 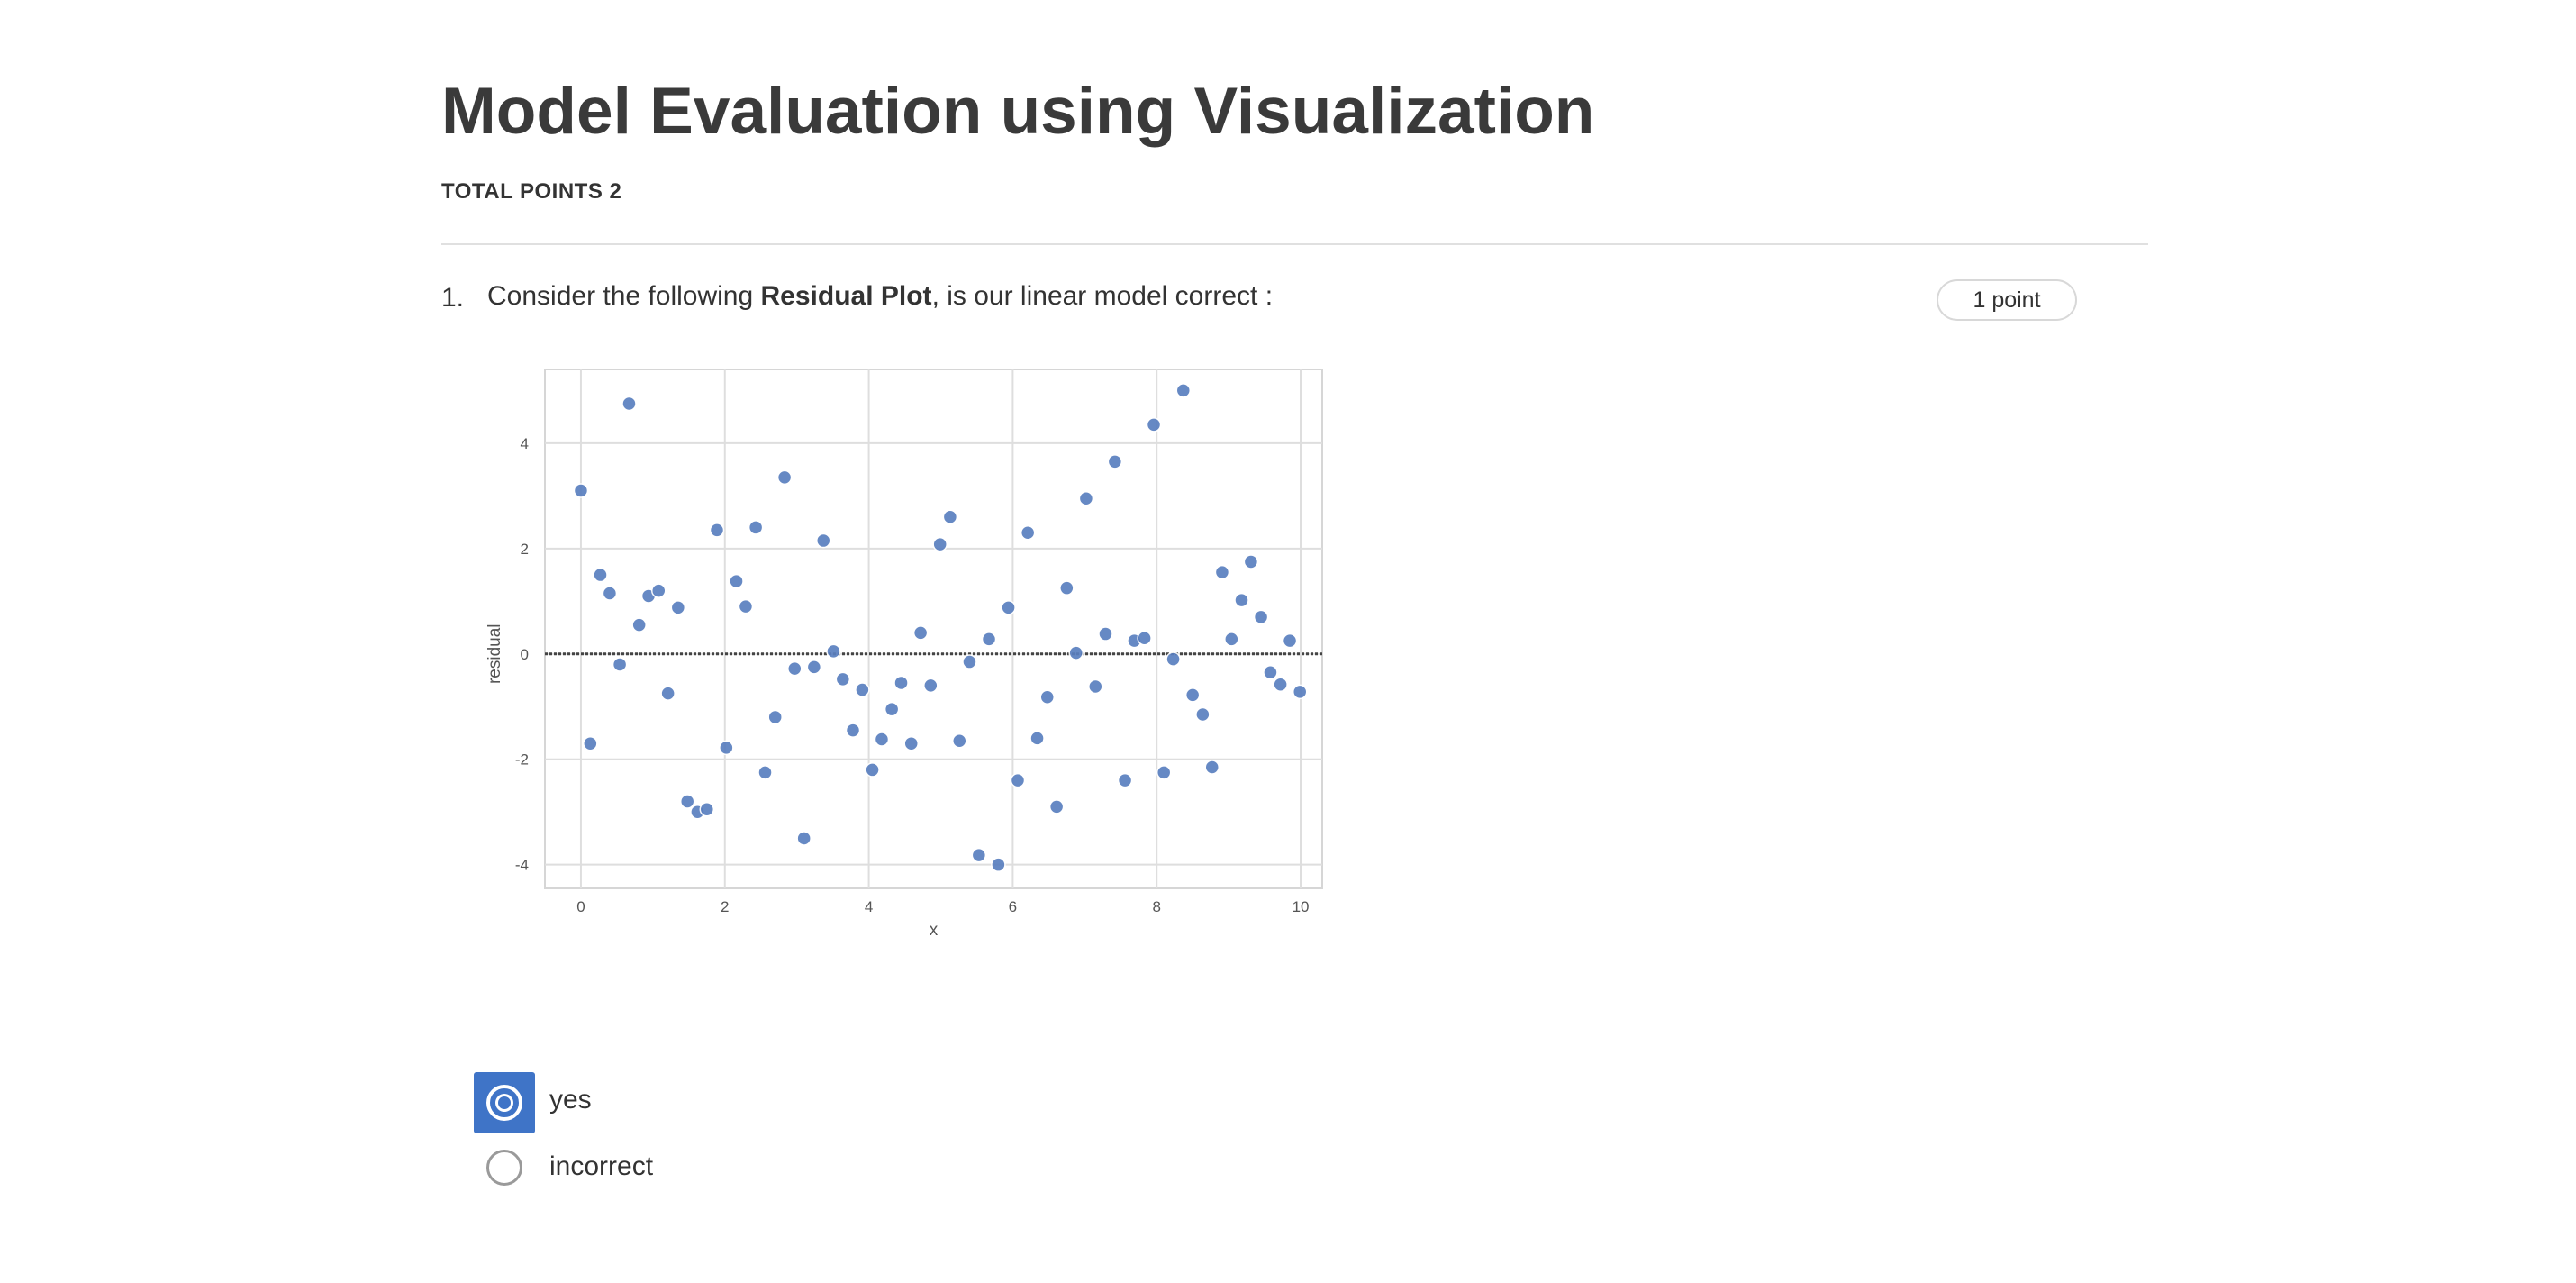 I want to click on question-text-after: , is our linear model correct :, so click(x=1102, y=296).